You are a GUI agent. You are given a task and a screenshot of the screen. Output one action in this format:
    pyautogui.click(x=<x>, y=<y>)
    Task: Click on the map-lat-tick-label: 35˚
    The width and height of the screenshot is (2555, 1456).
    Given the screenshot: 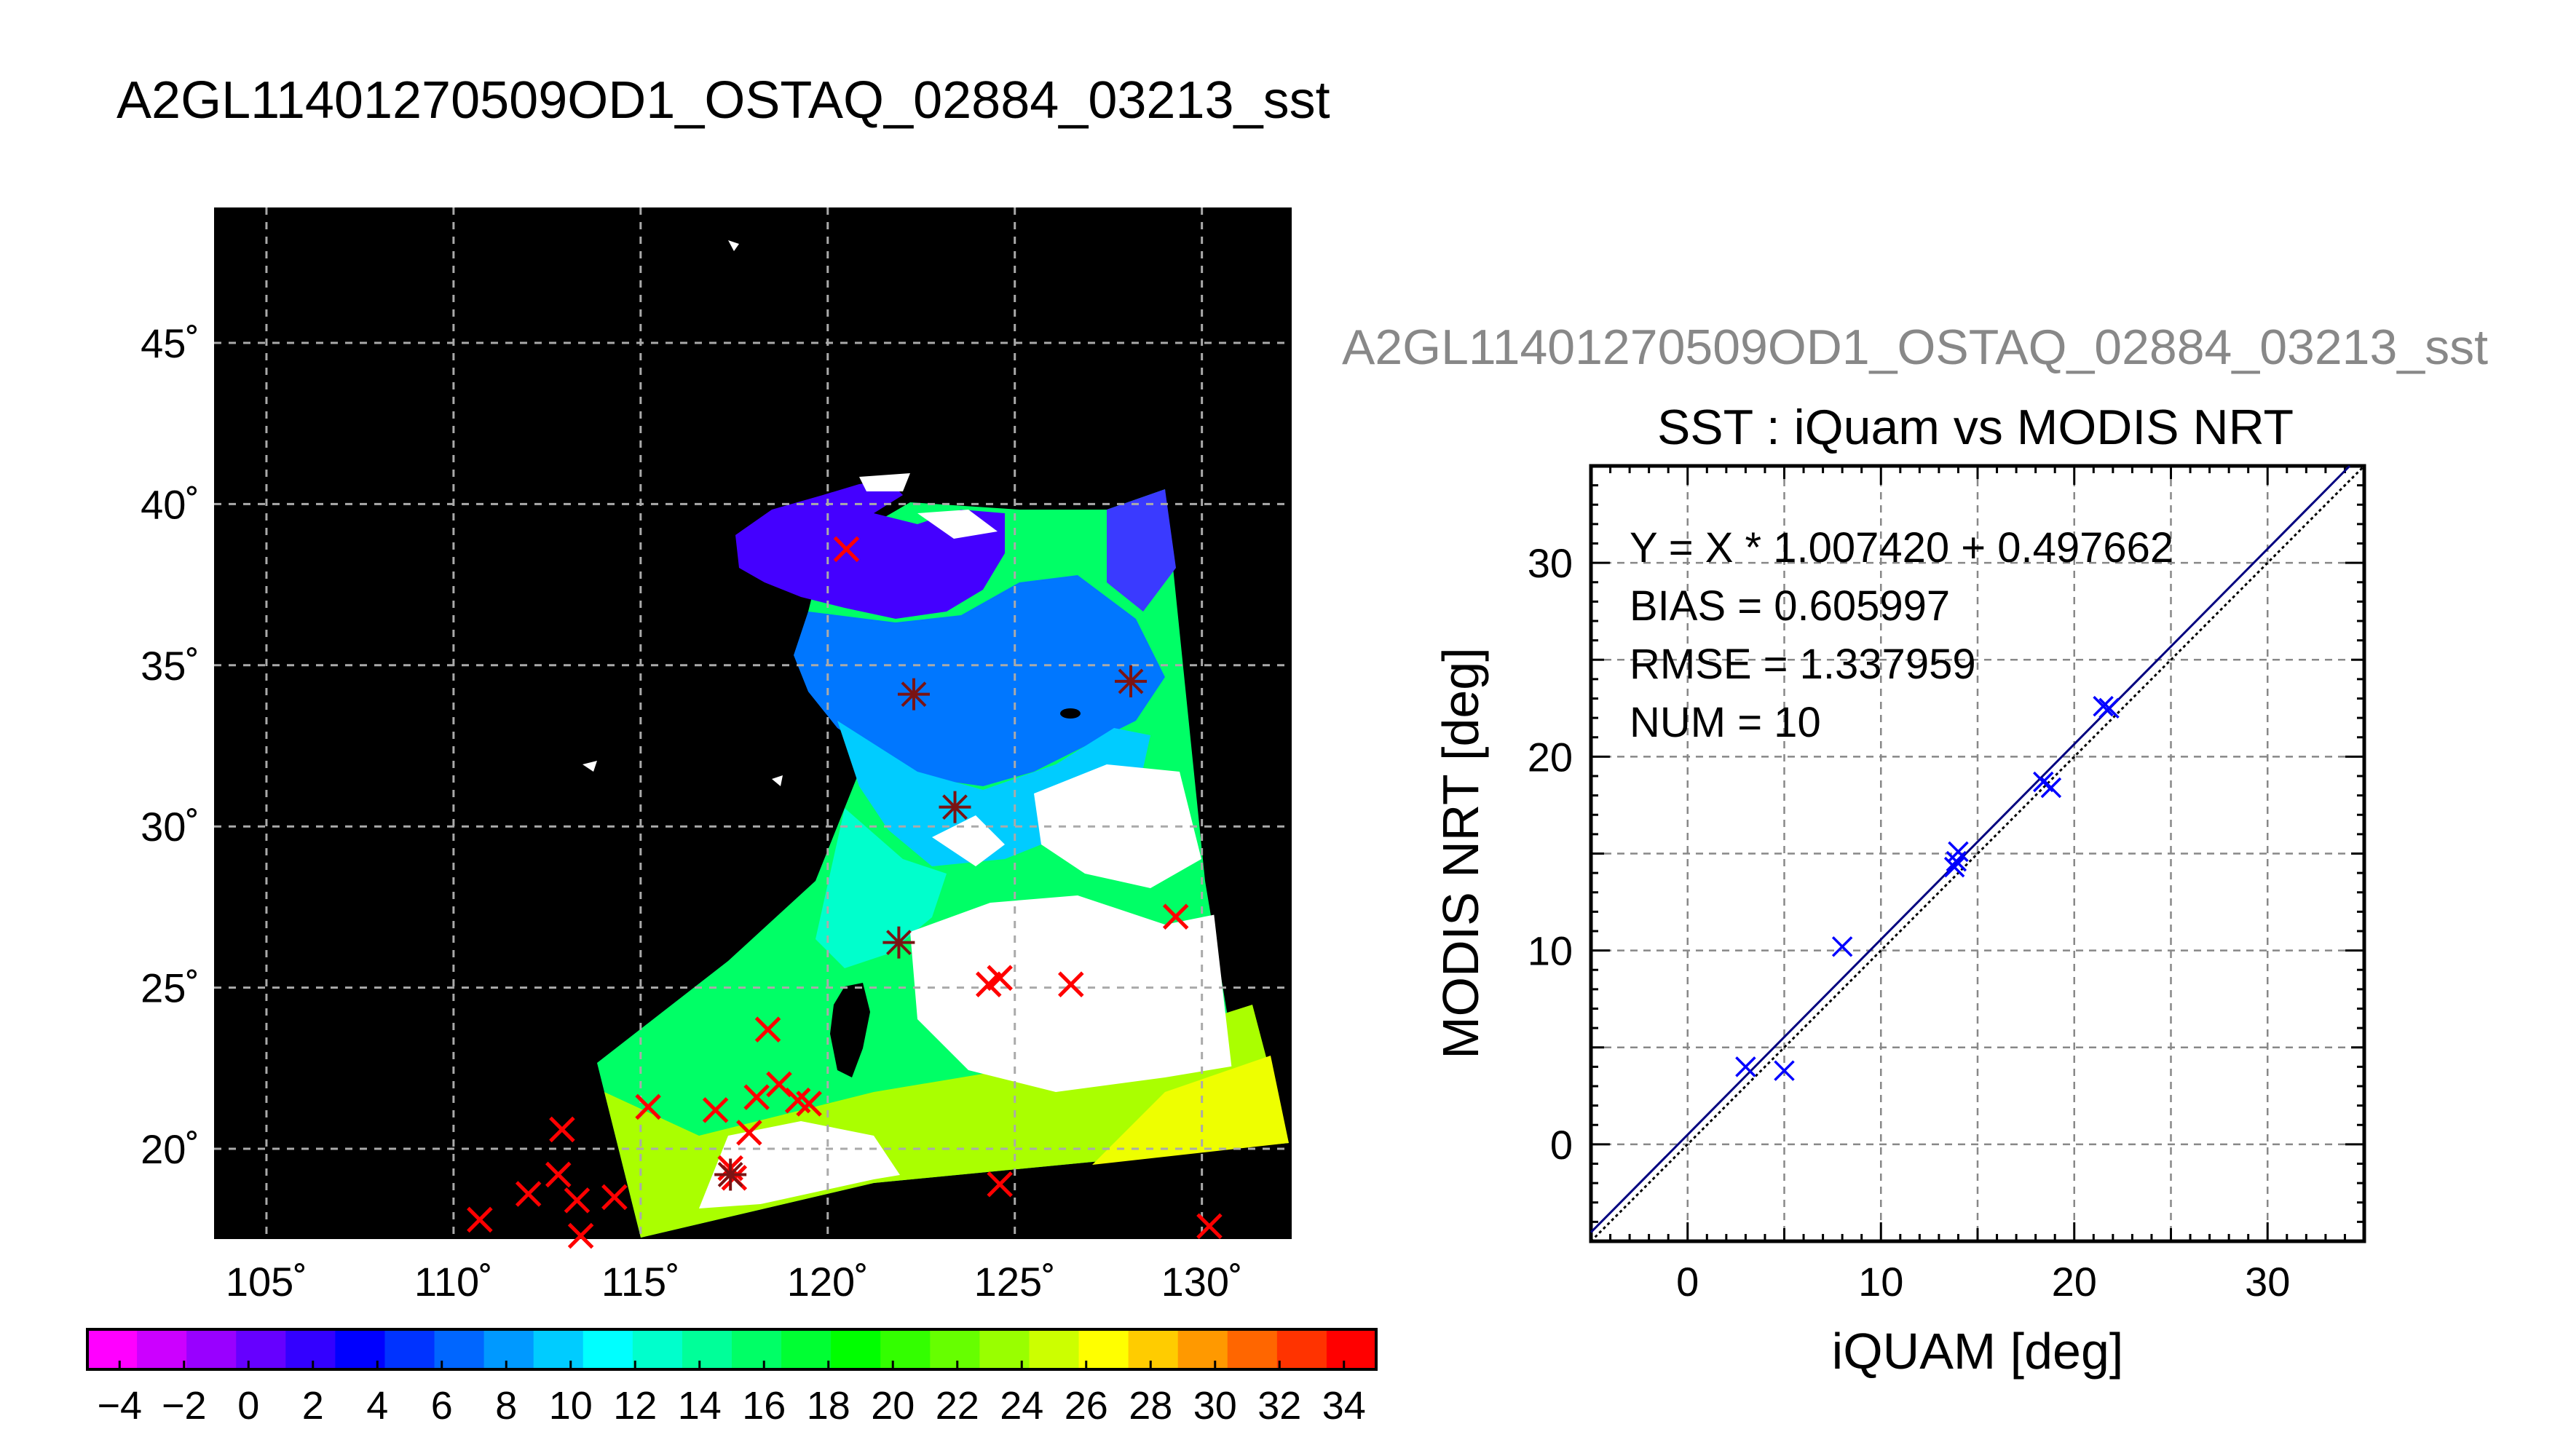 What is the action you would take?
    pyautogui.click(x=170, y=666)
    